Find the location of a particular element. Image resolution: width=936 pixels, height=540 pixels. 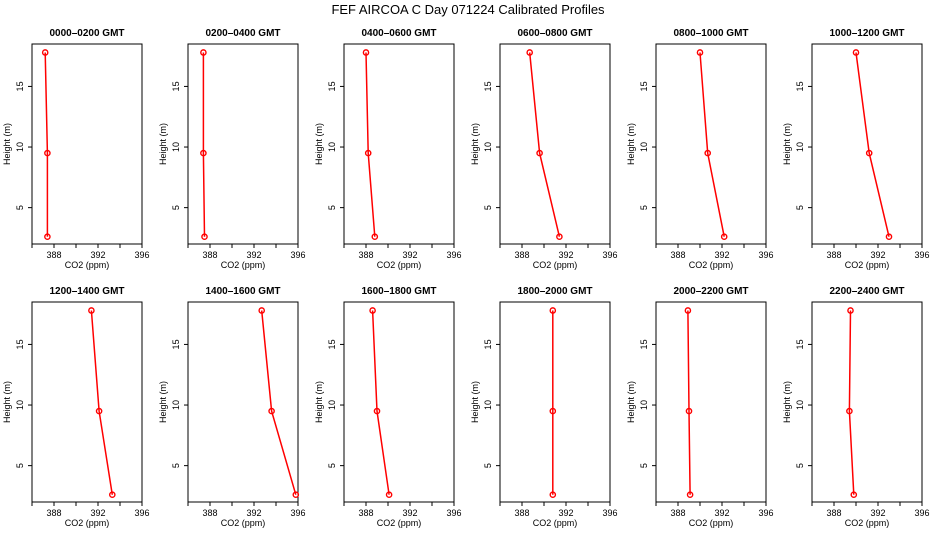

panel-title: 0000–0200 GMT is located at coordinates (86, 33).